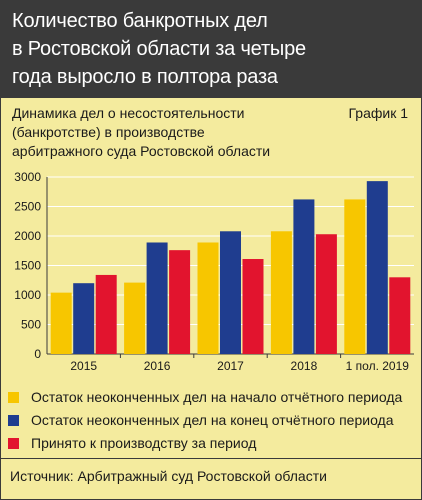 The height and width of the screenshot is (500, 422). What do you see at coordinates (378, 366) in the screenshot?
I see `x-tick-label: 1 пол. 2019` at bounding box center [378, 366].